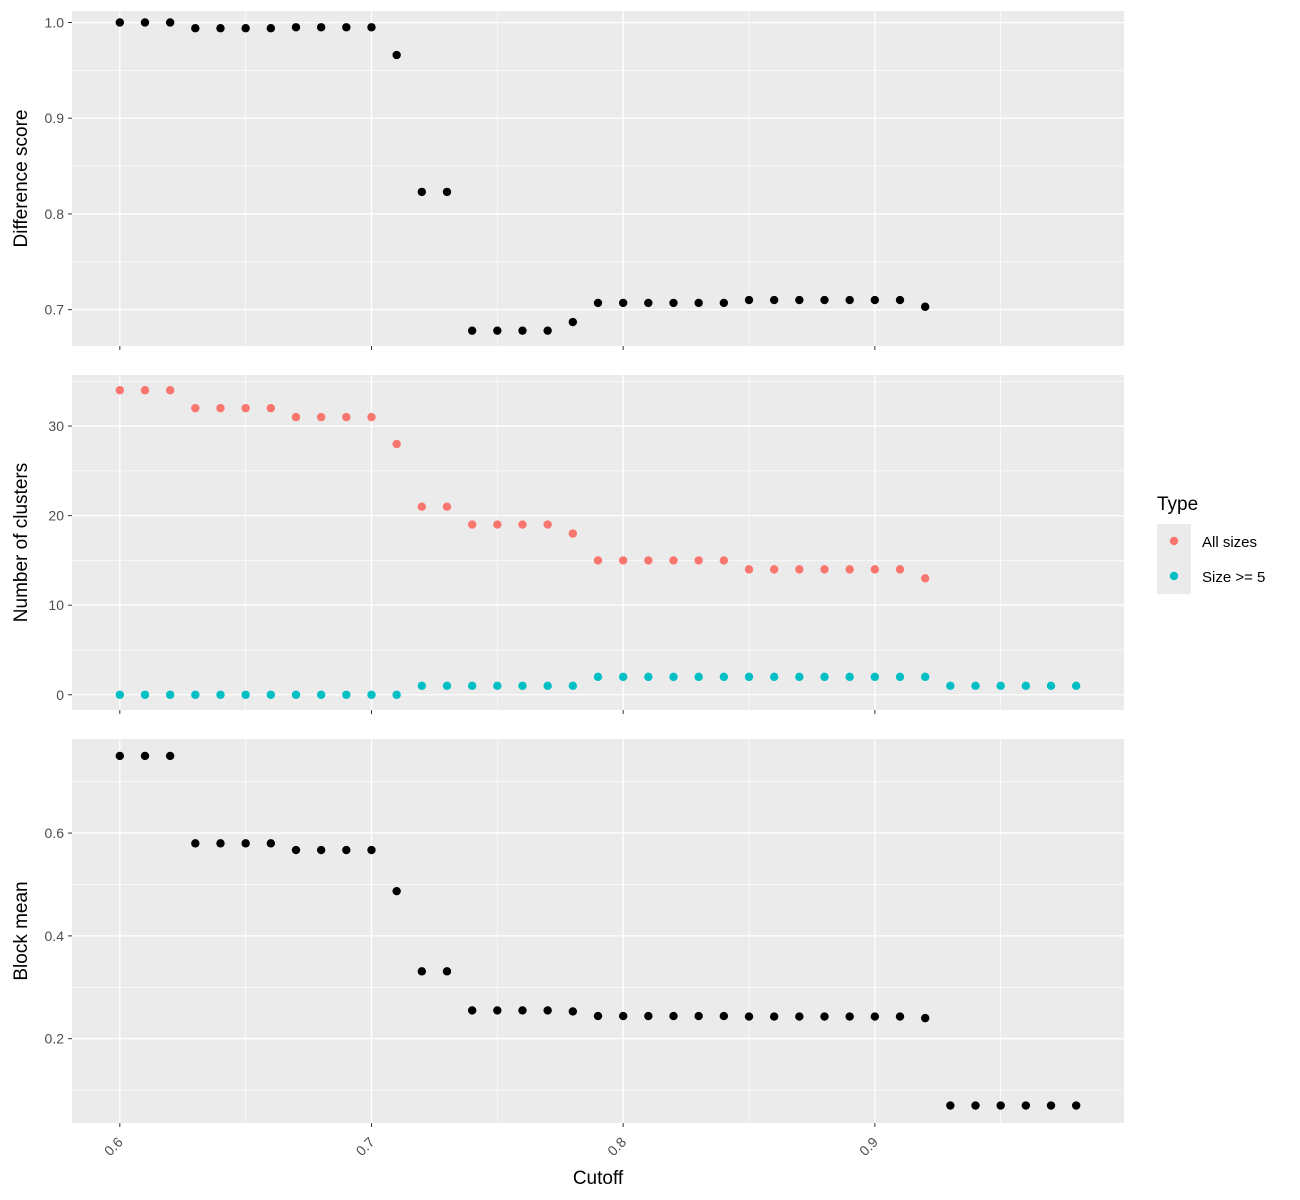 This screenshot has width=1300, height=1200. Describe the element at coordinates (1233, 577) in the screenshot. I see `legend-label-size-ge-5: Size >= 5` at that location.